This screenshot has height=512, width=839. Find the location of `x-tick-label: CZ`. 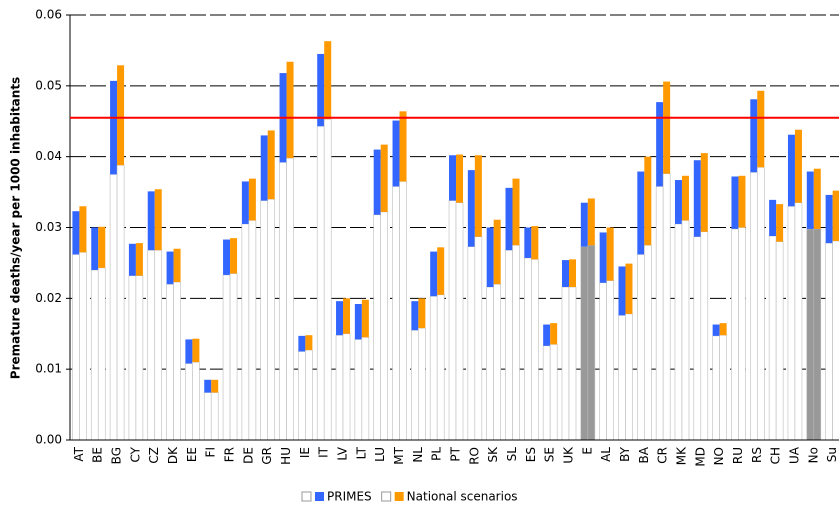

x-tick-label: CZ is located at coordinates (154, 455).